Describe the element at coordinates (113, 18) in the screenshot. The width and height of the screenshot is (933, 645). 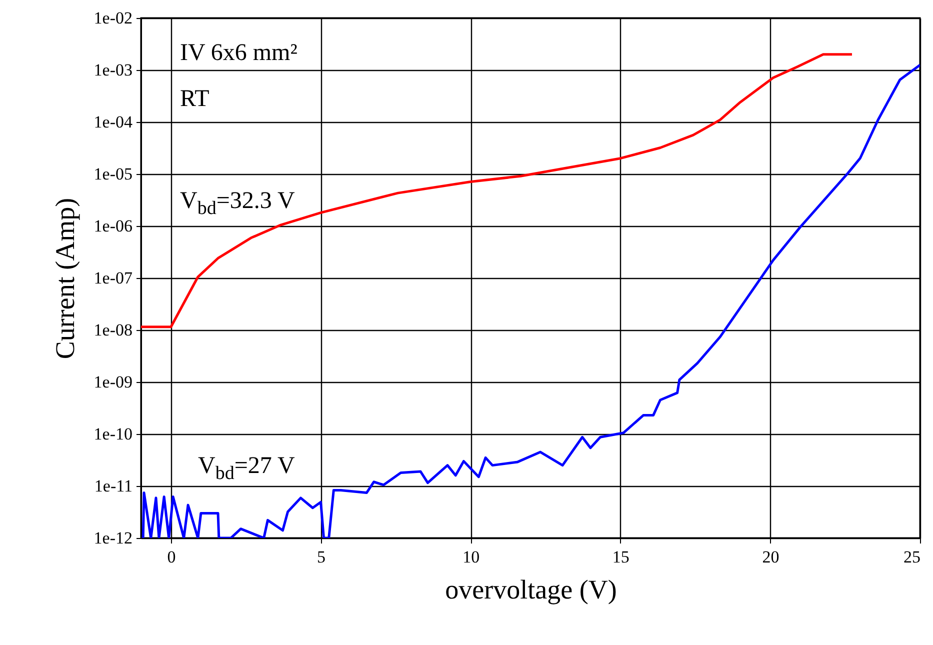
I see `y-tick-label: 1e-02` at that location.